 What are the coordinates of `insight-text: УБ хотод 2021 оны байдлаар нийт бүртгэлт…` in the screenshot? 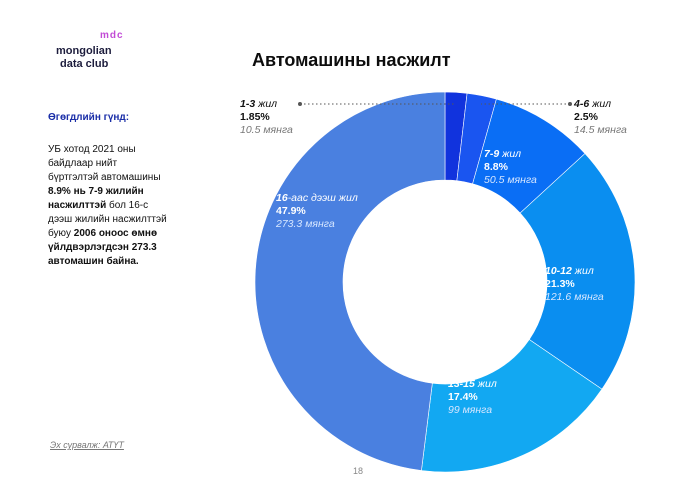 It's located at (108, 206).